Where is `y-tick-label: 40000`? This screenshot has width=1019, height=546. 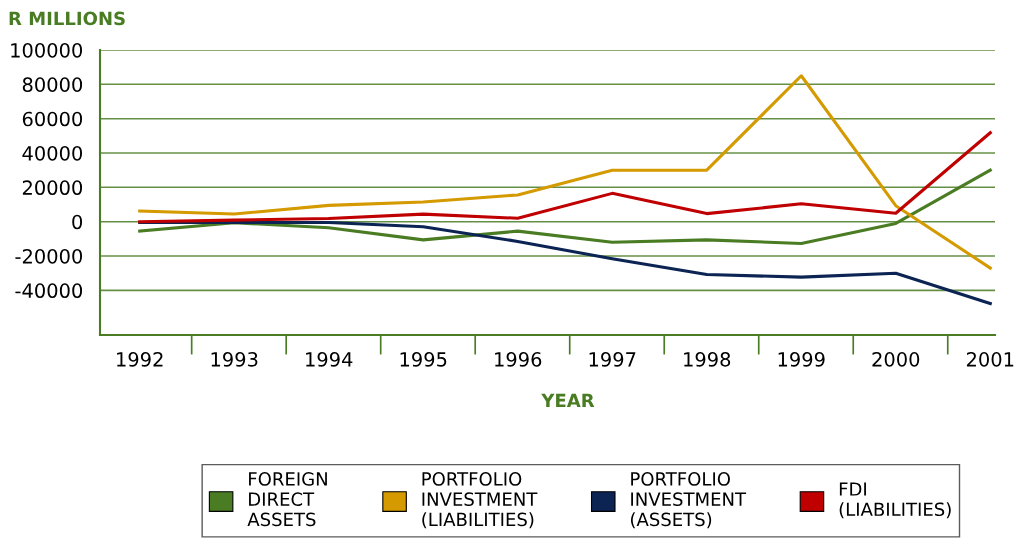
y-tick-label: 40000 is located at coordinates (52, 153).